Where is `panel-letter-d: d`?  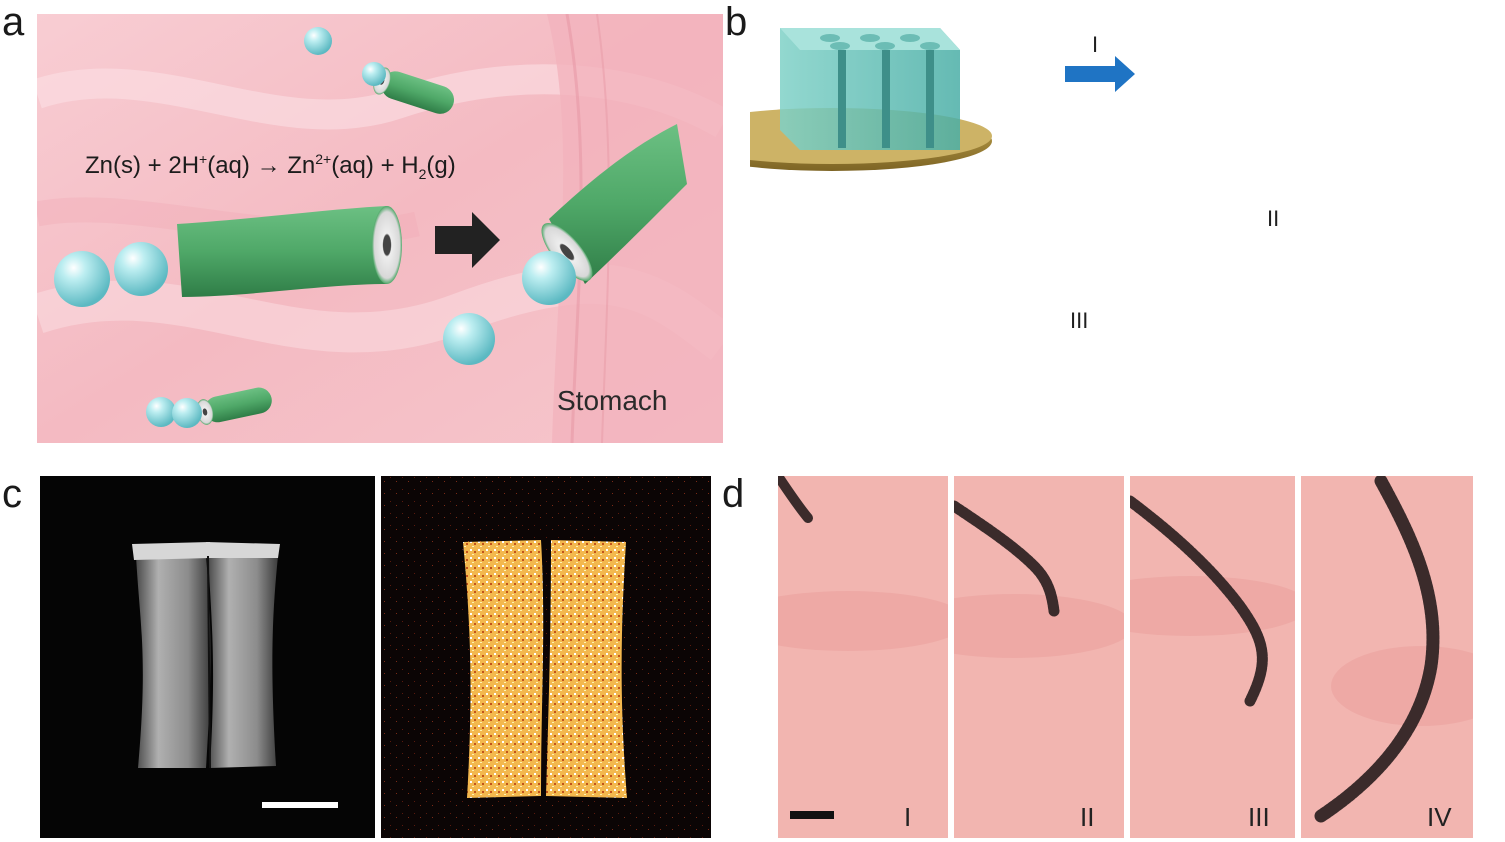
panel-letter-d: d is located at coordinates (733, 494).